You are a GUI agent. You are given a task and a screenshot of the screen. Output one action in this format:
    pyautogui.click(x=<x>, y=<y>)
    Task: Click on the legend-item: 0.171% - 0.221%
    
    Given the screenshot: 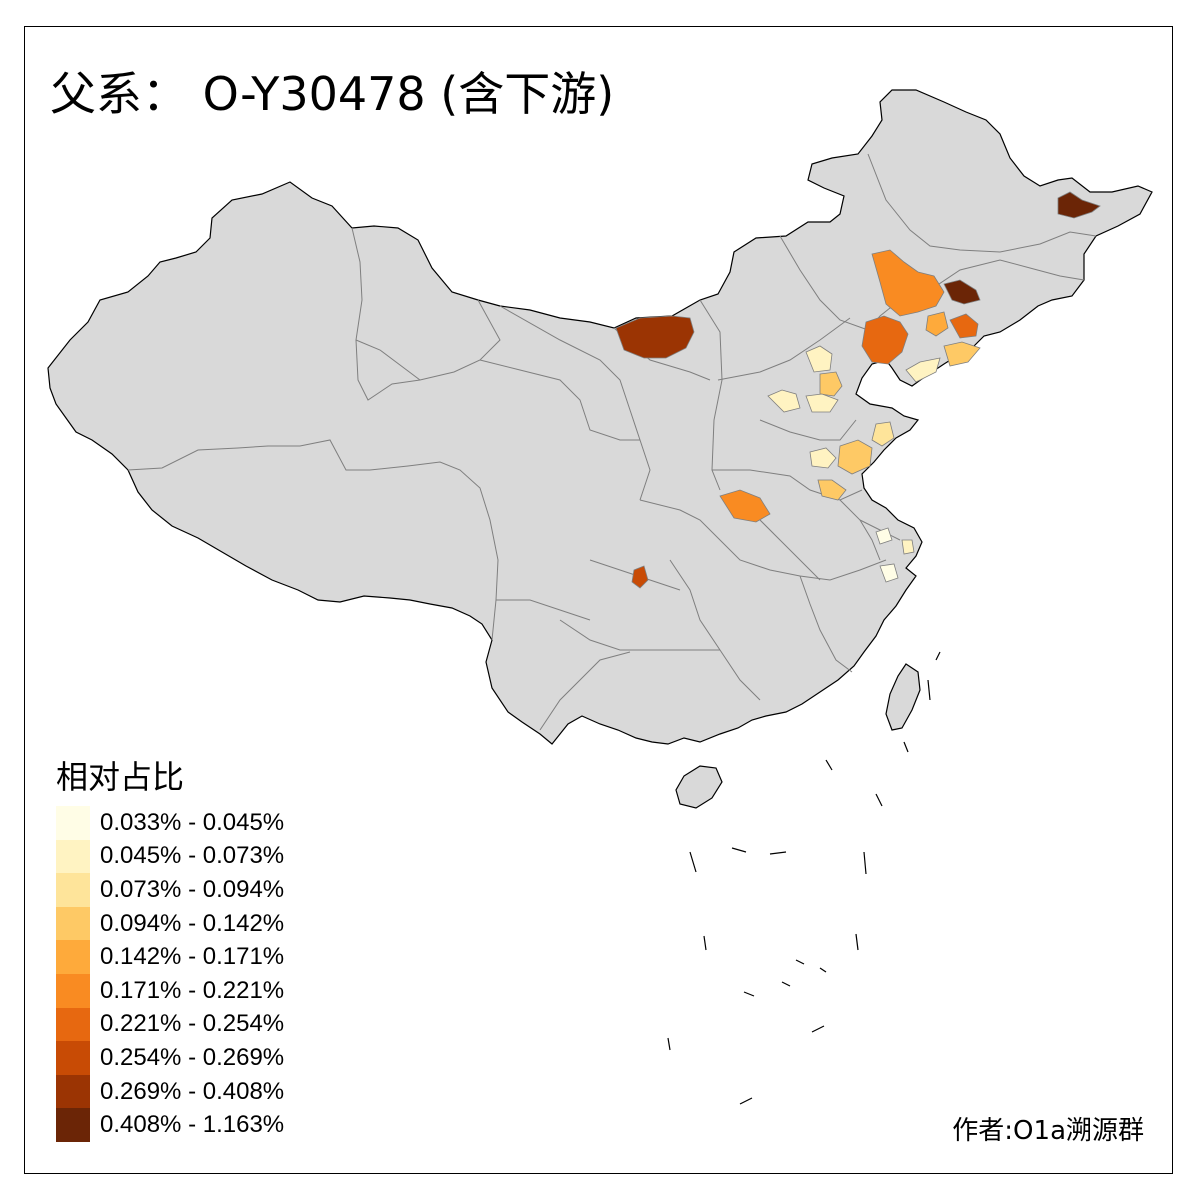 What is the action you would take?
    pyautogui.click(x=170, y=990)
    